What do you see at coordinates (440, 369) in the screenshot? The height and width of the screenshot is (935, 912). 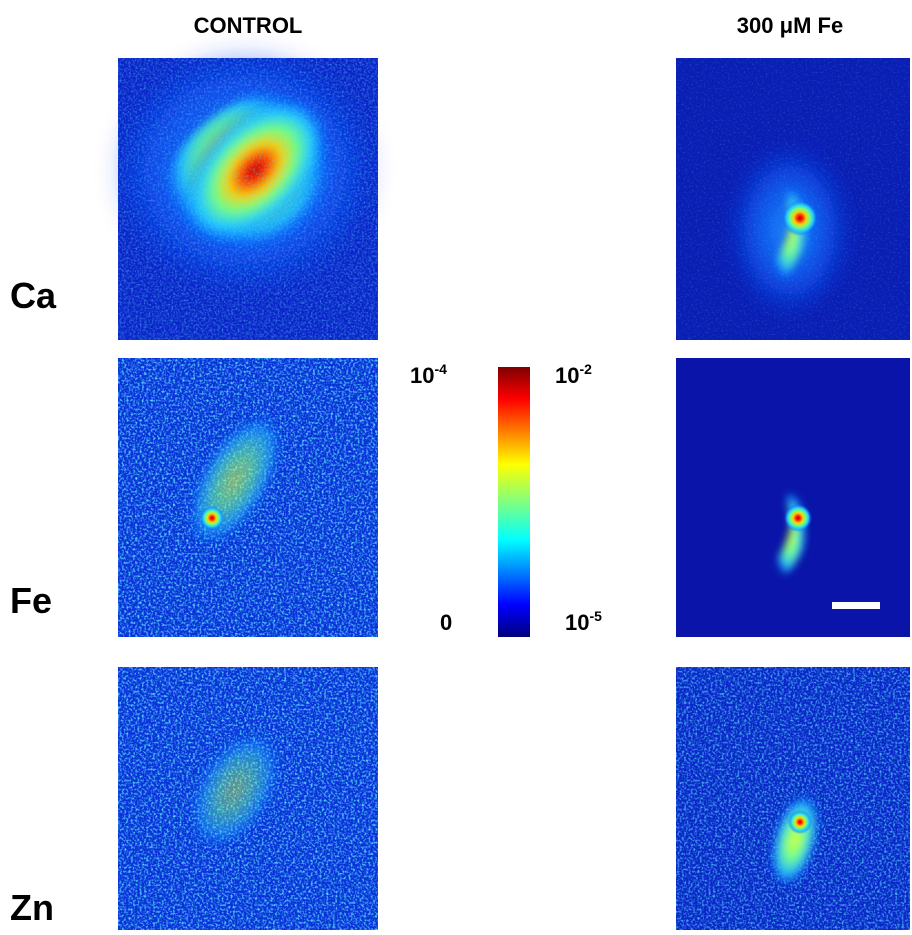 I see `label-exponent: -4` at bounding box center [440, 369].